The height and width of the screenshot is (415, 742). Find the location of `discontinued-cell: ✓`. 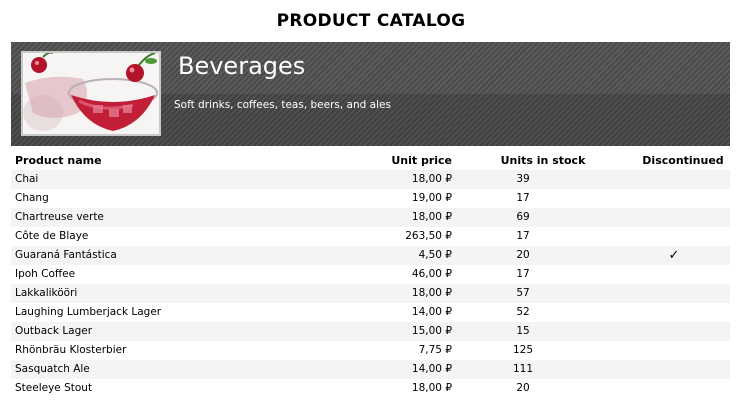

discontinued-cell: ✓ is located at coordinates (674, 255).